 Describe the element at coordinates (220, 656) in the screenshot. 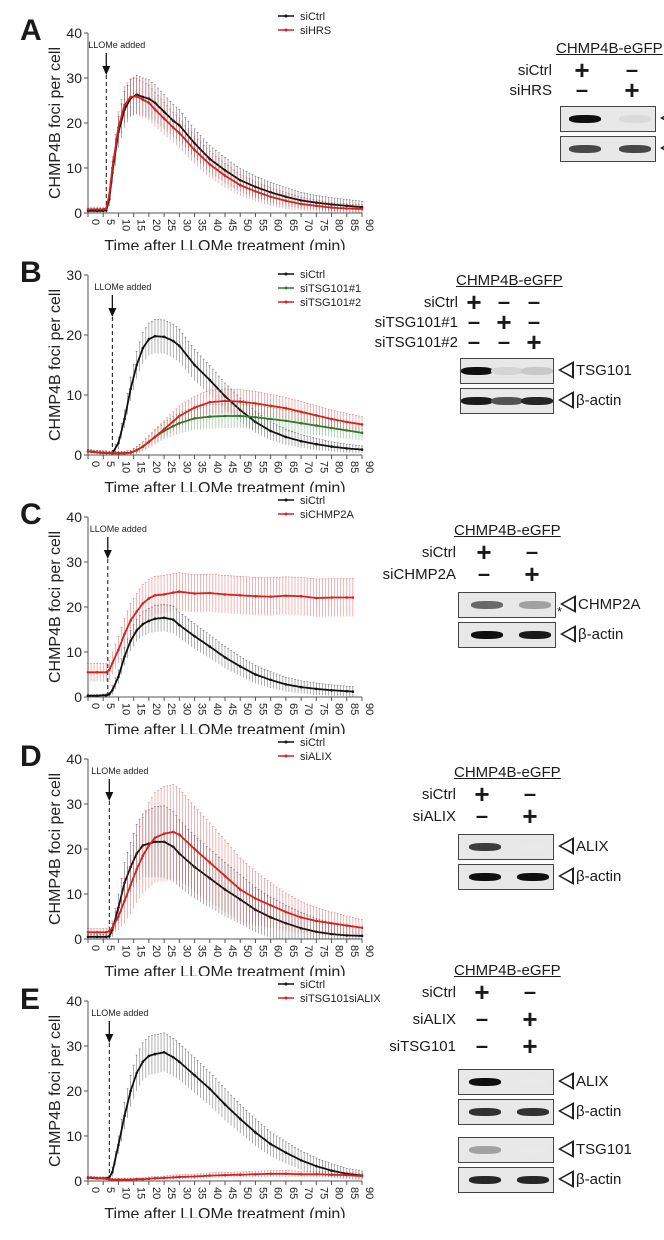

I see `series-line` at that location.